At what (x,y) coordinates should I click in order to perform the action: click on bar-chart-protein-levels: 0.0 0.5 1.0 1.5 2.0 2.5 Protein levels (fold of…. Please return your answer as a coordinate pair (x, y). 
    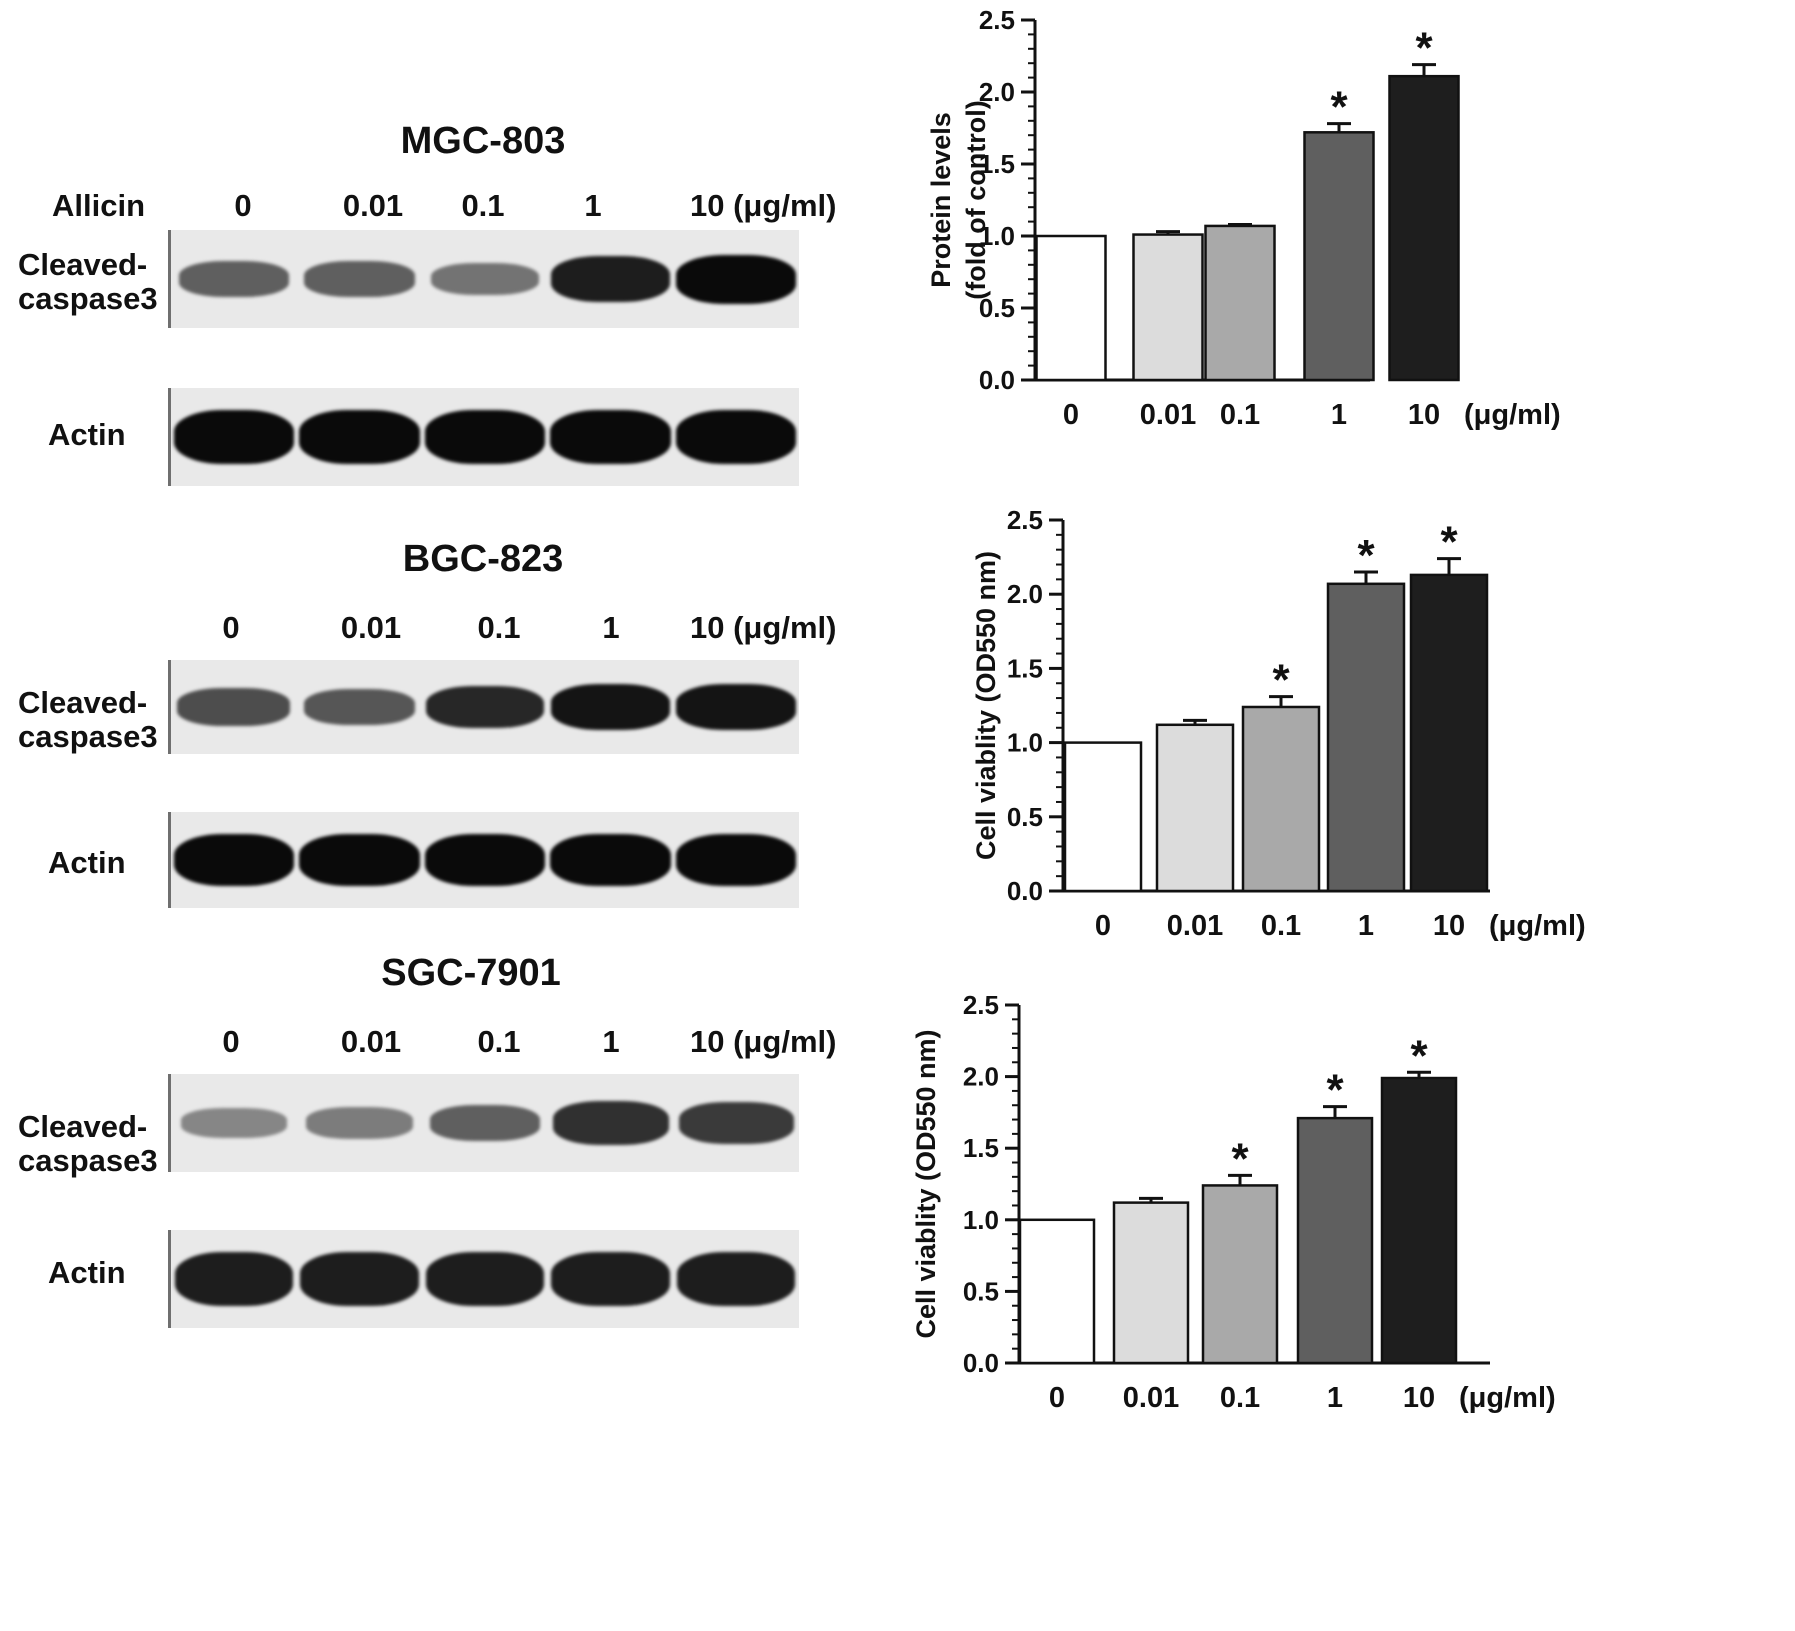
    Looking at the image, I should click on (1243, 218).